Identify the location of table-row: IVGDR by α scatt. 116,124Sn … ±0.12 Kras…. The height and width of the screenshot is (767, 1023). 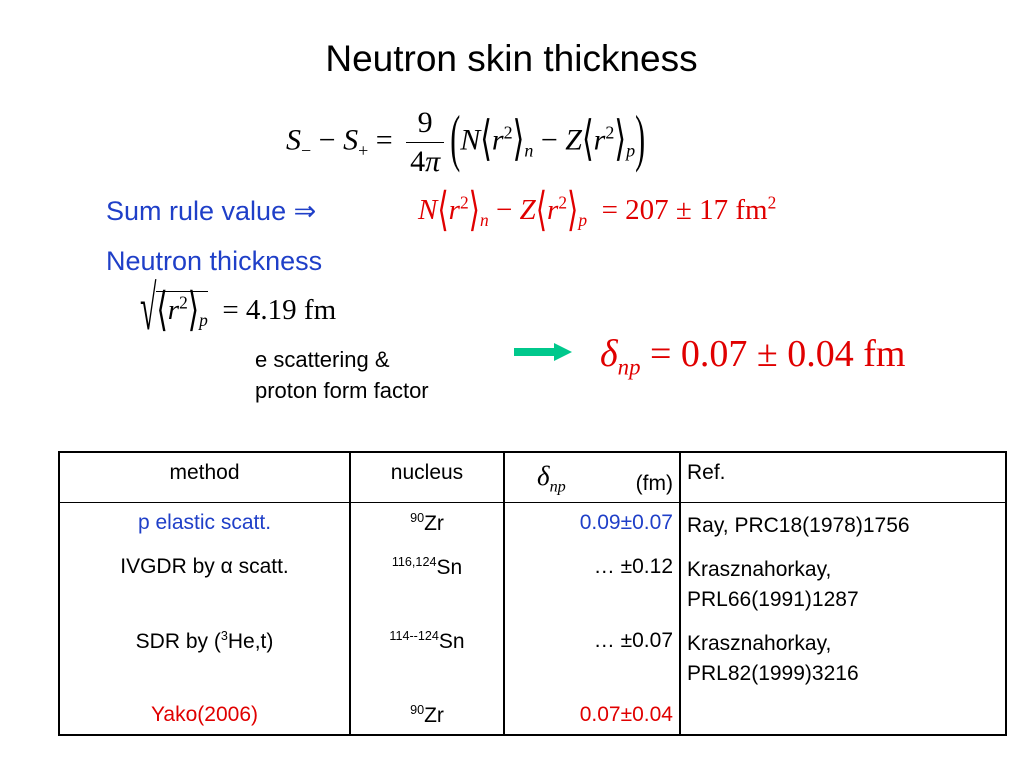
(532, 584).